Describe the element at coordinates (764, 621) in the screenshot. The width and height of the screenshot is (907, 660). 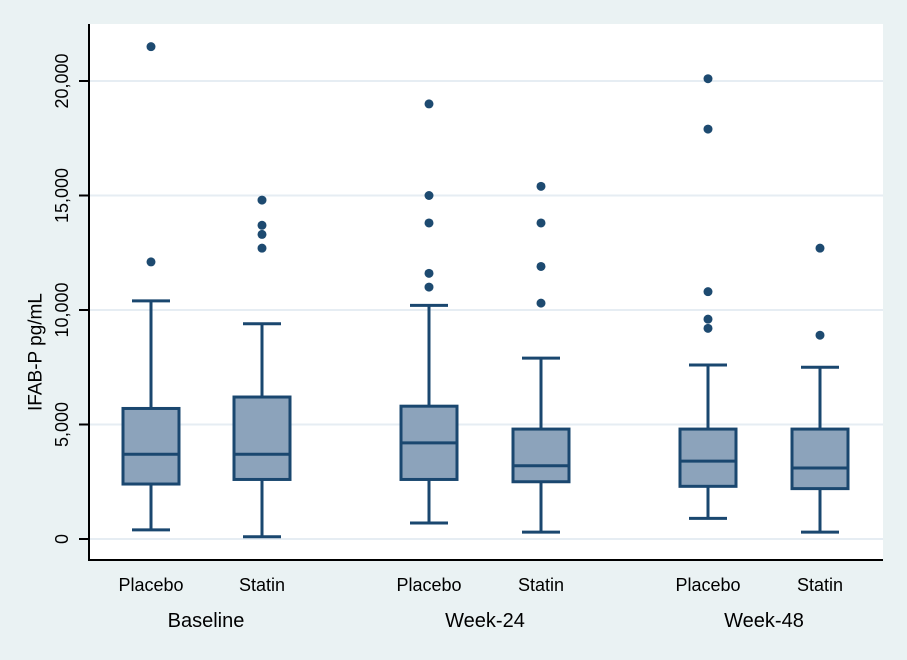
I see `group-label-week-48: Week-48` at that location.